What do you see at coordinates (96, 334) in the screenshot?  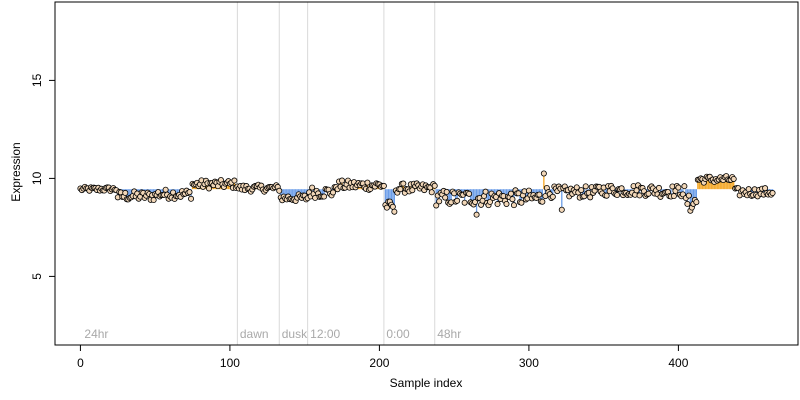 I see `annotation-label: 24hr` at bounding box center [96, 334].